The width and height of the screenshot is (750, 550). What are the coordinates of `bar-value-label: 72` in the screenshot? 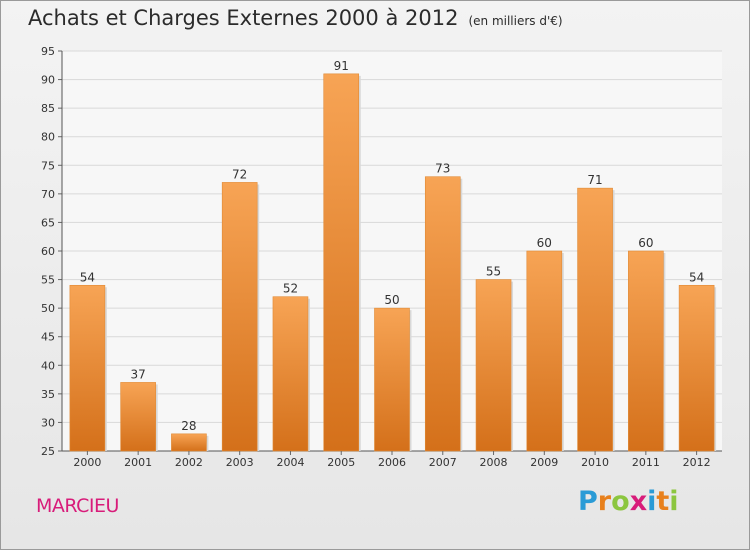 It's located at (239, 174).